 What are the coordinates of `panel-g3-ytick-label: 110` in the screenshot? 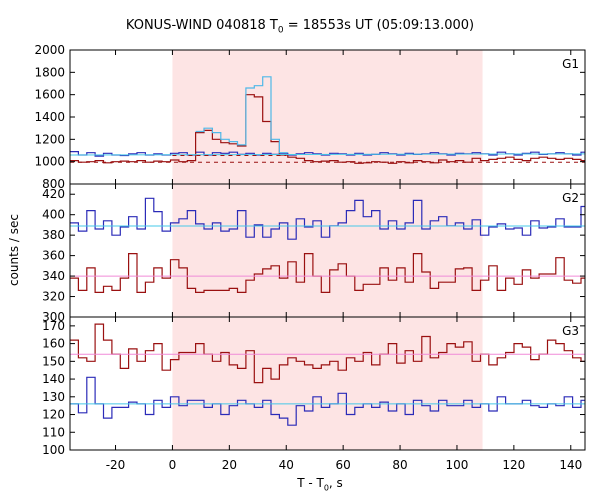 It's located at (53, 432).